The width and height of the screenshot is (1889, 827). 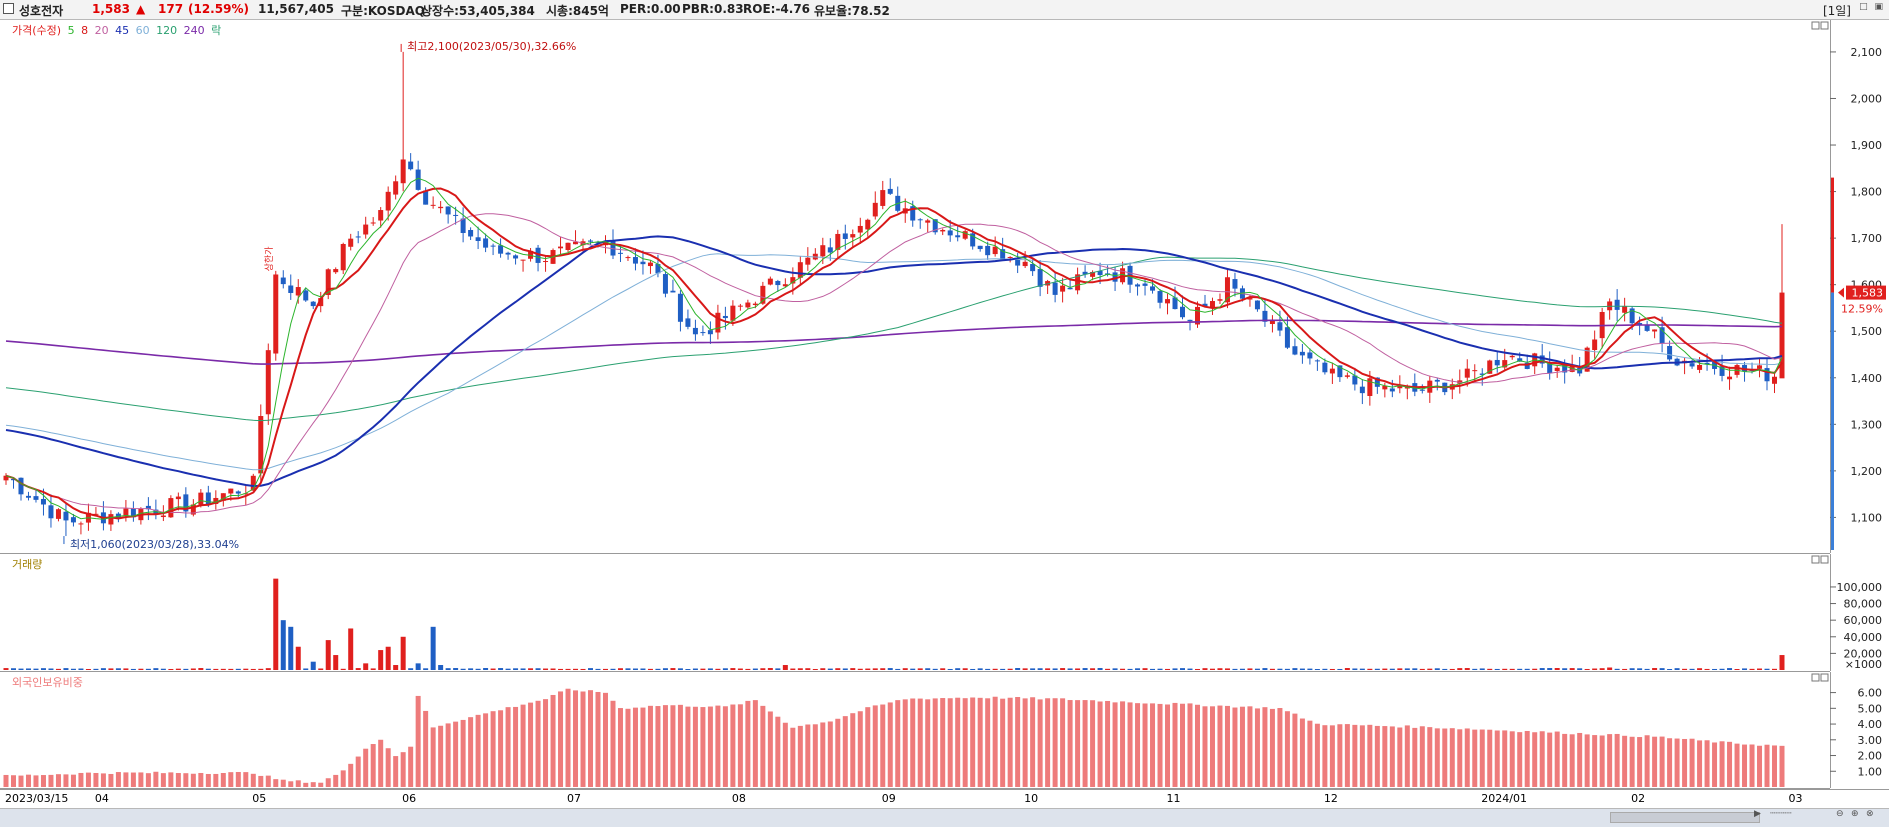 What do you see at coordinates (1872, 7) in the screenshot?
I see `window-control-icons: □ ▣` at bounding box center [1872, 7].